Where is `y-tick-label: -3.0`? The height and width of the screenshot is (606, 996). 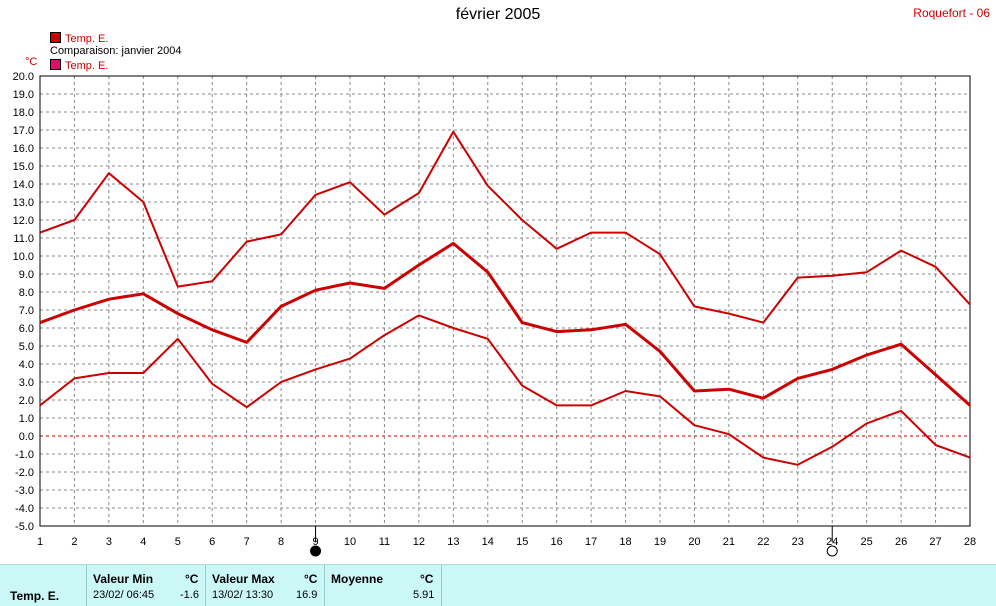 y-tick-label: -3.0 is located at coordinates (24, 491).